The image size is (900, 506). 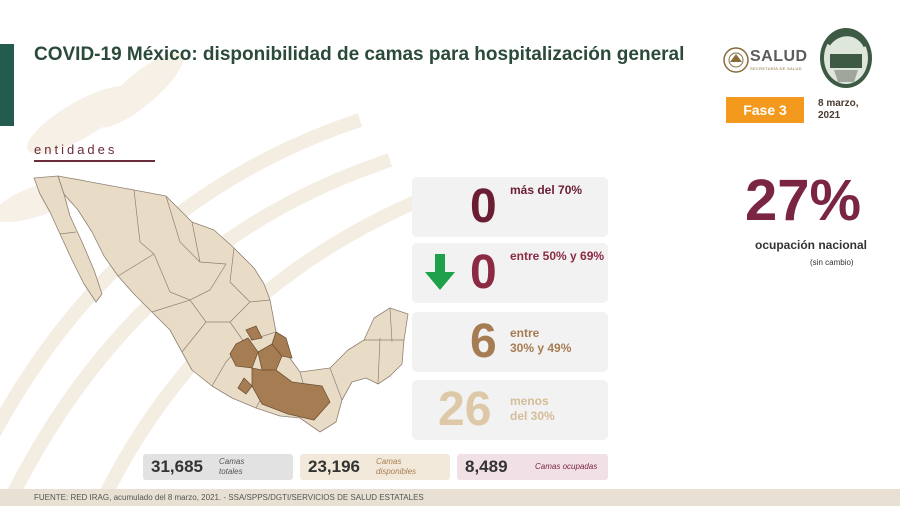 What do you see at coordinates (566, 466) in the screenshot?
I see `occupied-beds-label: Camas ocupadas` at bounding box center [566, 466].